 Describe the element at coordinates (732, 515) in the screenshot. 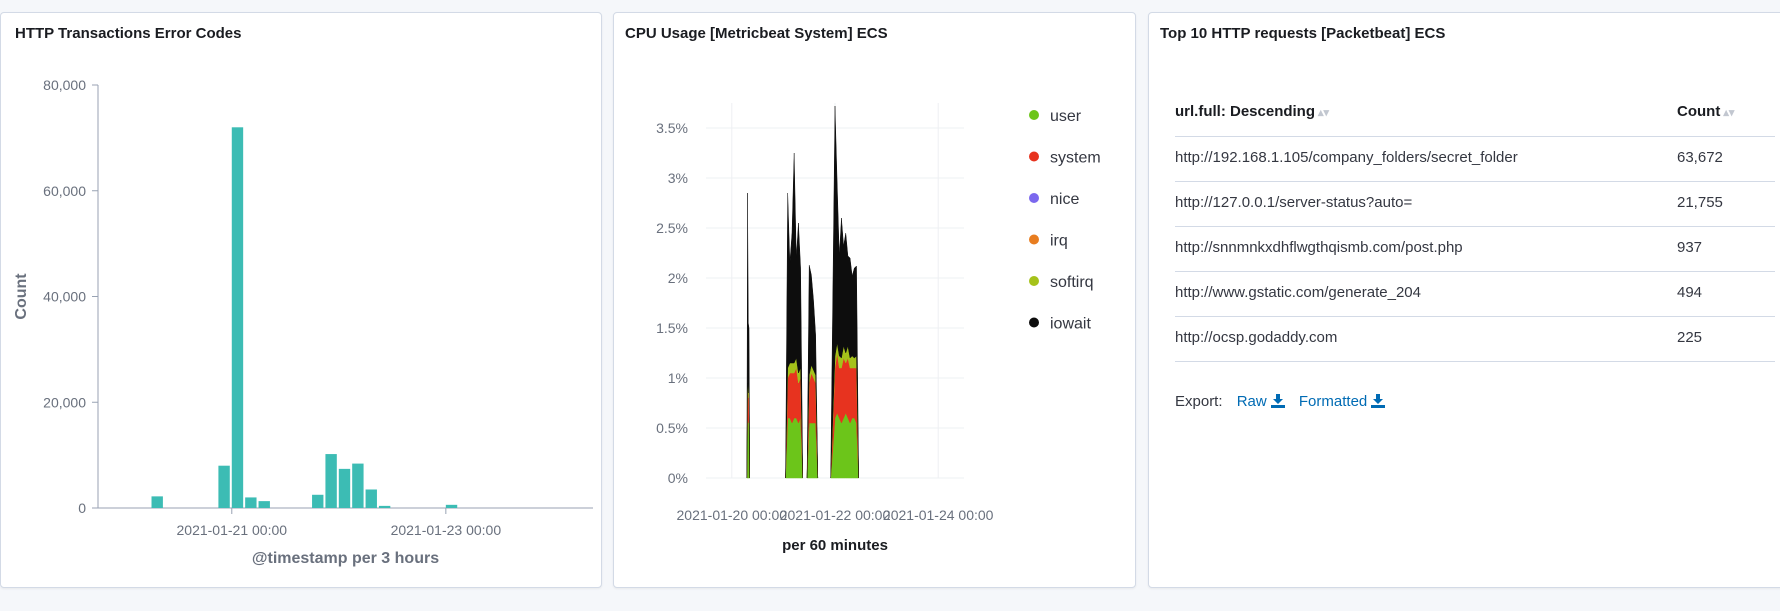

I see `x-tick-label: 2021-01-20 00:00` at that location.